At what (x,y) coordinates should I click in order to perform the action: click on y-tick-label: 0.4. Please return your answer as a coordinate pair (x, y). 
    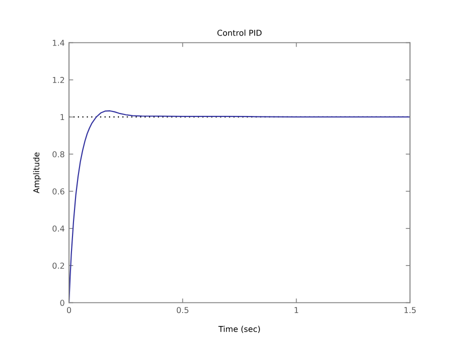
    Looking at the image, I should click on (58, 228).